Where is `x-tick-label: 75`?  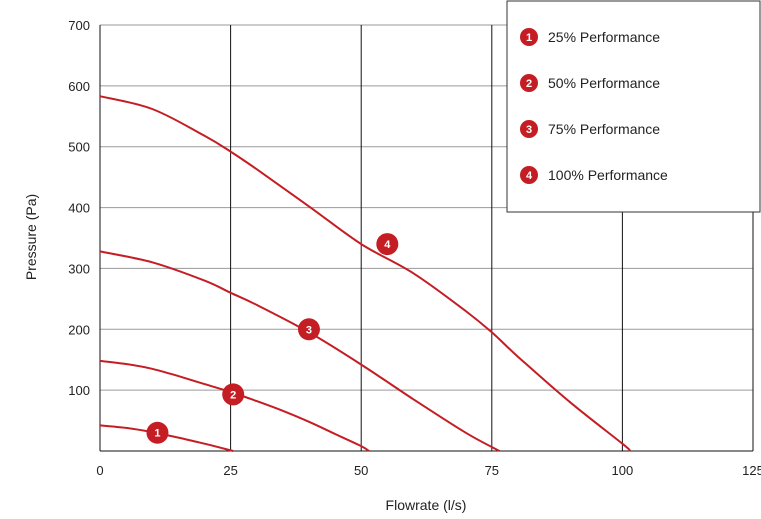 x-tick-label: 75 is located at coordinates (492, 470).